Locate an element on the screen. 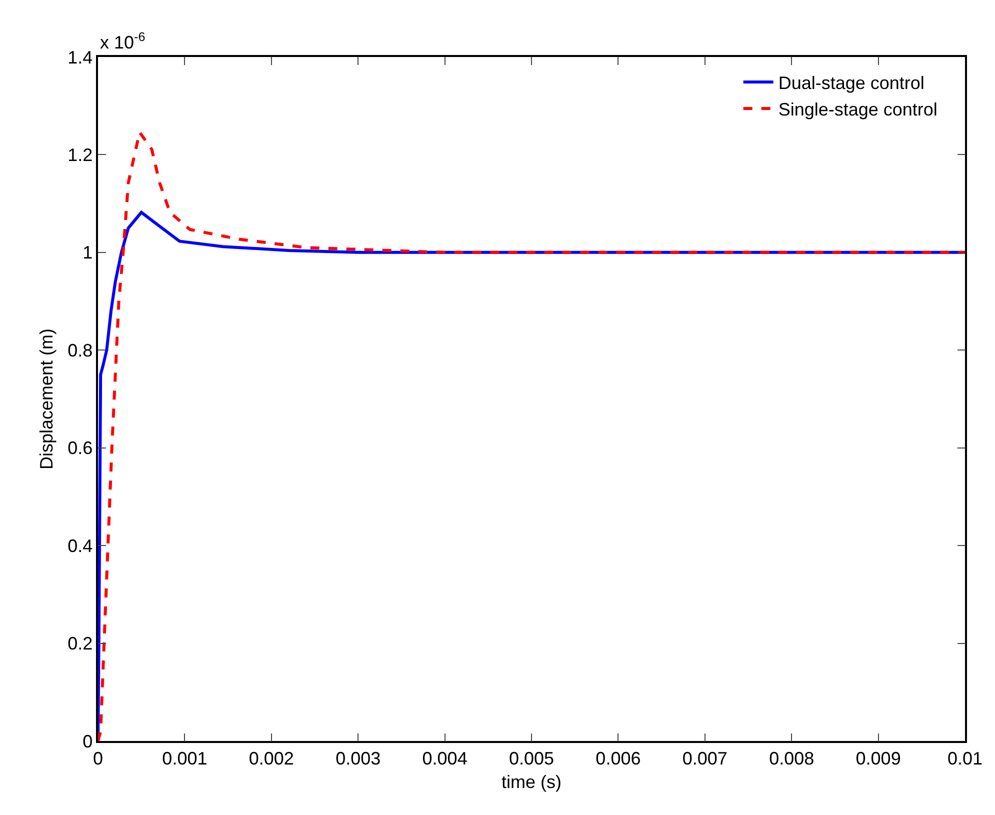 The image size is (995, 815). y-tick-label: 1.2 is located at coordinates (80, 155).